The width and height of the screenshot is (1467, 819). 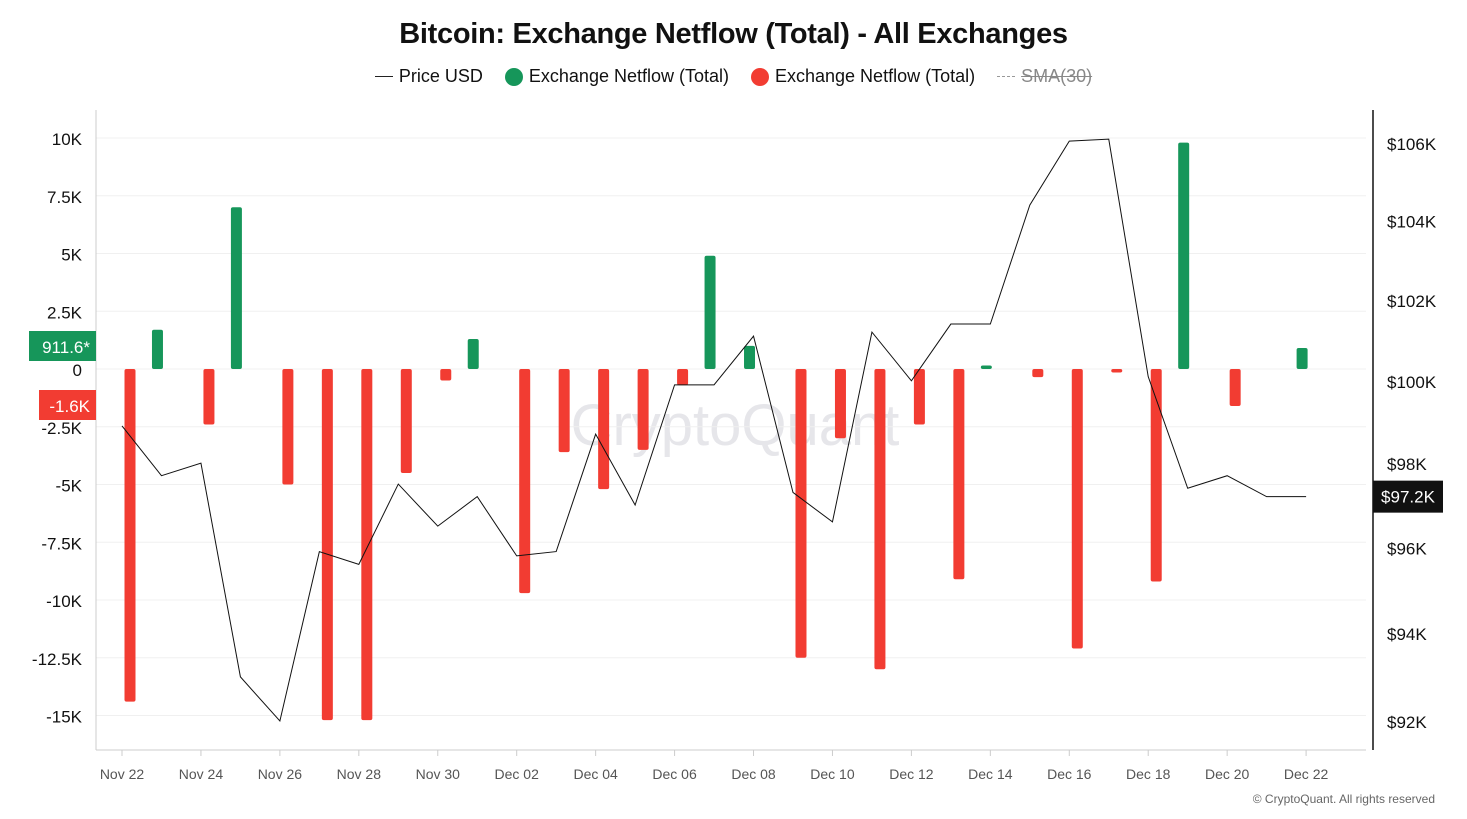 I want to click on x-tick-label: Dec 22, so click(x=1306, y=774).